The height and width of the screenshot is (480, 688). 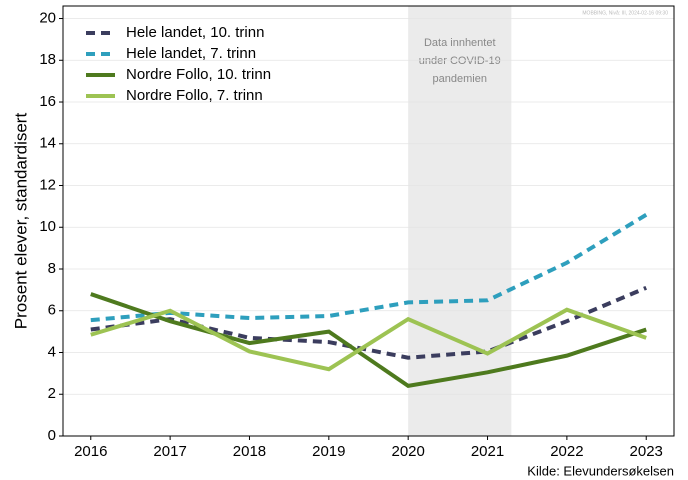 What do you see at coordinates (90, 451) in the screenshot?
I see `x-tick-label: 2016` at bounding box center [90, 451].